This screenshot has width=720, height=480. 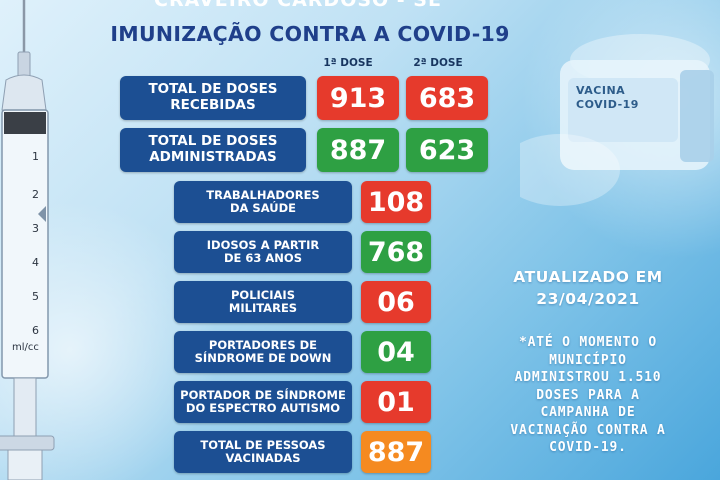 What do you see at coordinates (35, 194) in the screenshot?
I see `scale-mark: 2` at bounding box center [35, 194].